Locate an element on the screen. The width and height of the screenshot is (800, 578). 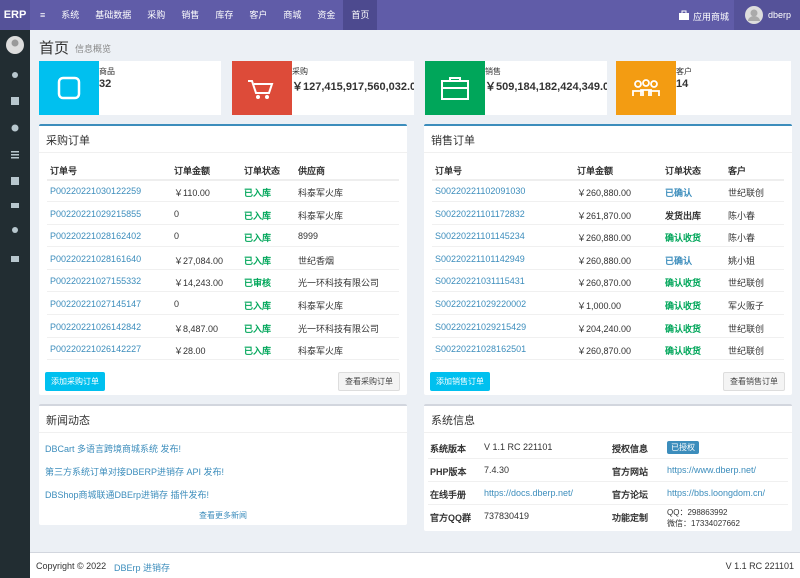
add-button: 添加采购订单 is located at coordinates (75, 381).